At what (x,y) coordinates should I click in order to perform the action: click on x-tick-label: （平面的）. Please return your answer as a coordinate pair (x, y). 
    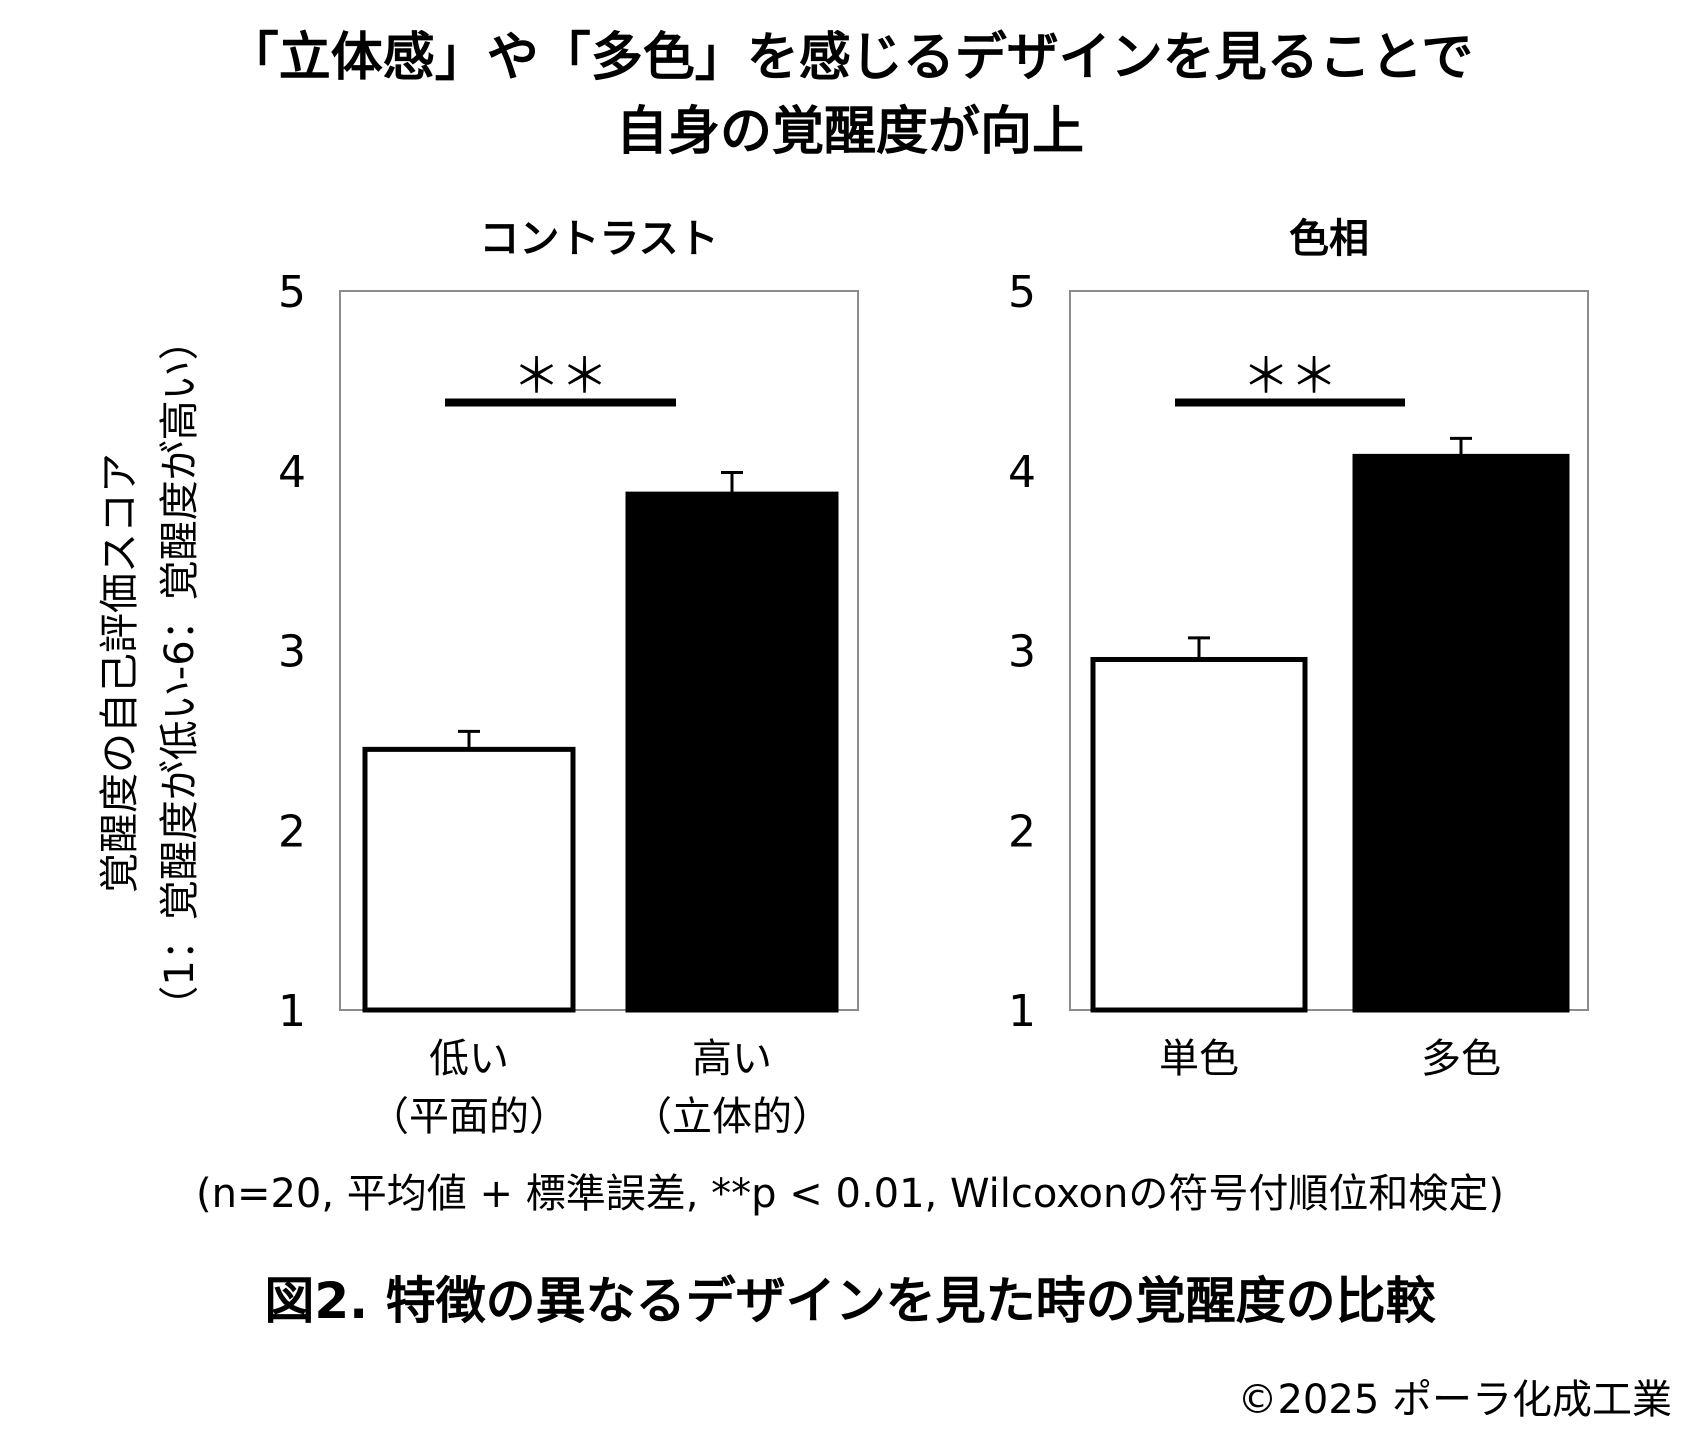
    Looking at the image, I should click on (469, 1117).